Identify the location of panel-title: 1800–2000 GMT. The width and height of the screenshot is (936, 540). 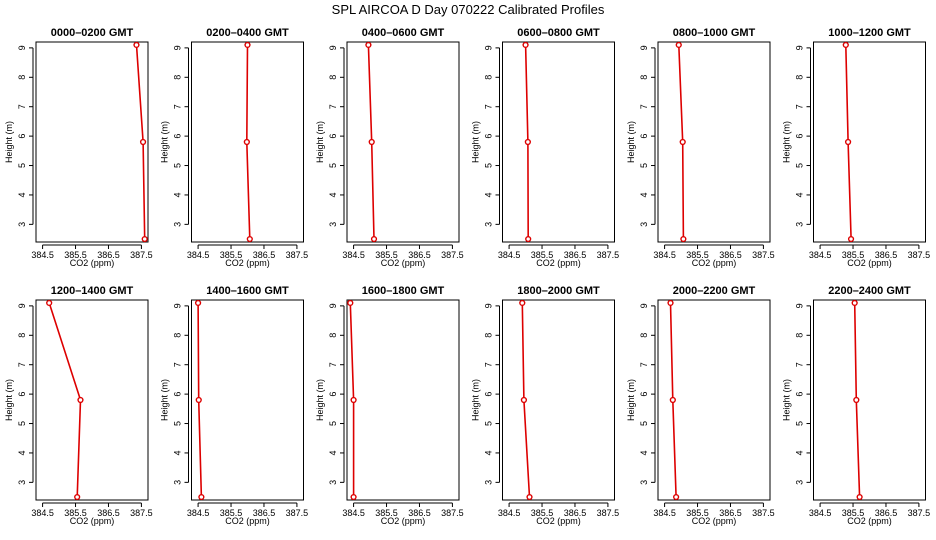
(558, 291).